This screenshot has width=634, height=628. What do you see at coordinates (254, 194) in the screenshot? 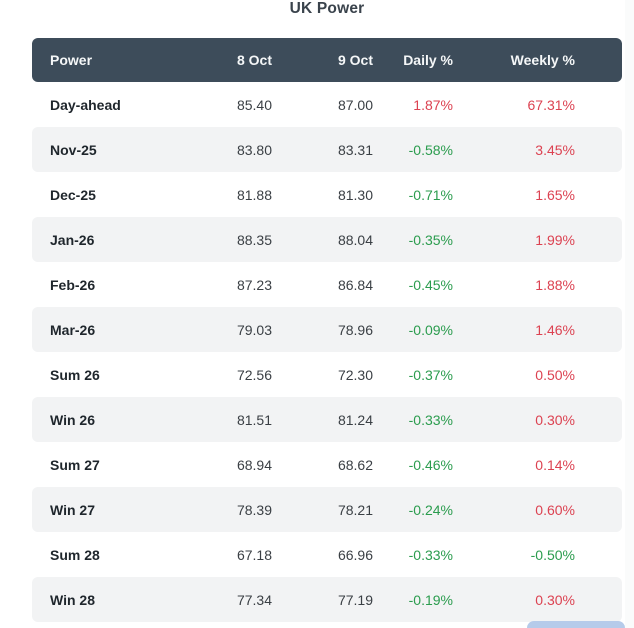
I see `value-8oct: 81.88` at bounding box center [254, 194].